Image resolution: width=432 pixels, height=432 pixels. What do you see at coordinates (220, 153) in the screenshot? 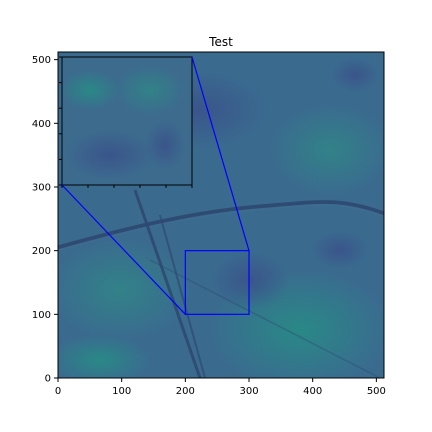
I see `connector-line-upper` at bounding box center [220, 153].